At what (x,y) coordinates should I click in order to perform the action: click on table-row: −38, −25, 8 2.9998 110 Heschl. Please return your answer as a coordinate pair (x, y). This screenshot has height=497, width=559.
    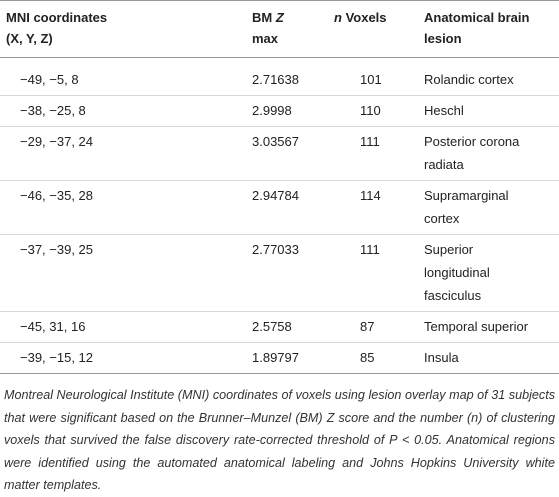
    Looking at the image, I should click on (279, 111).